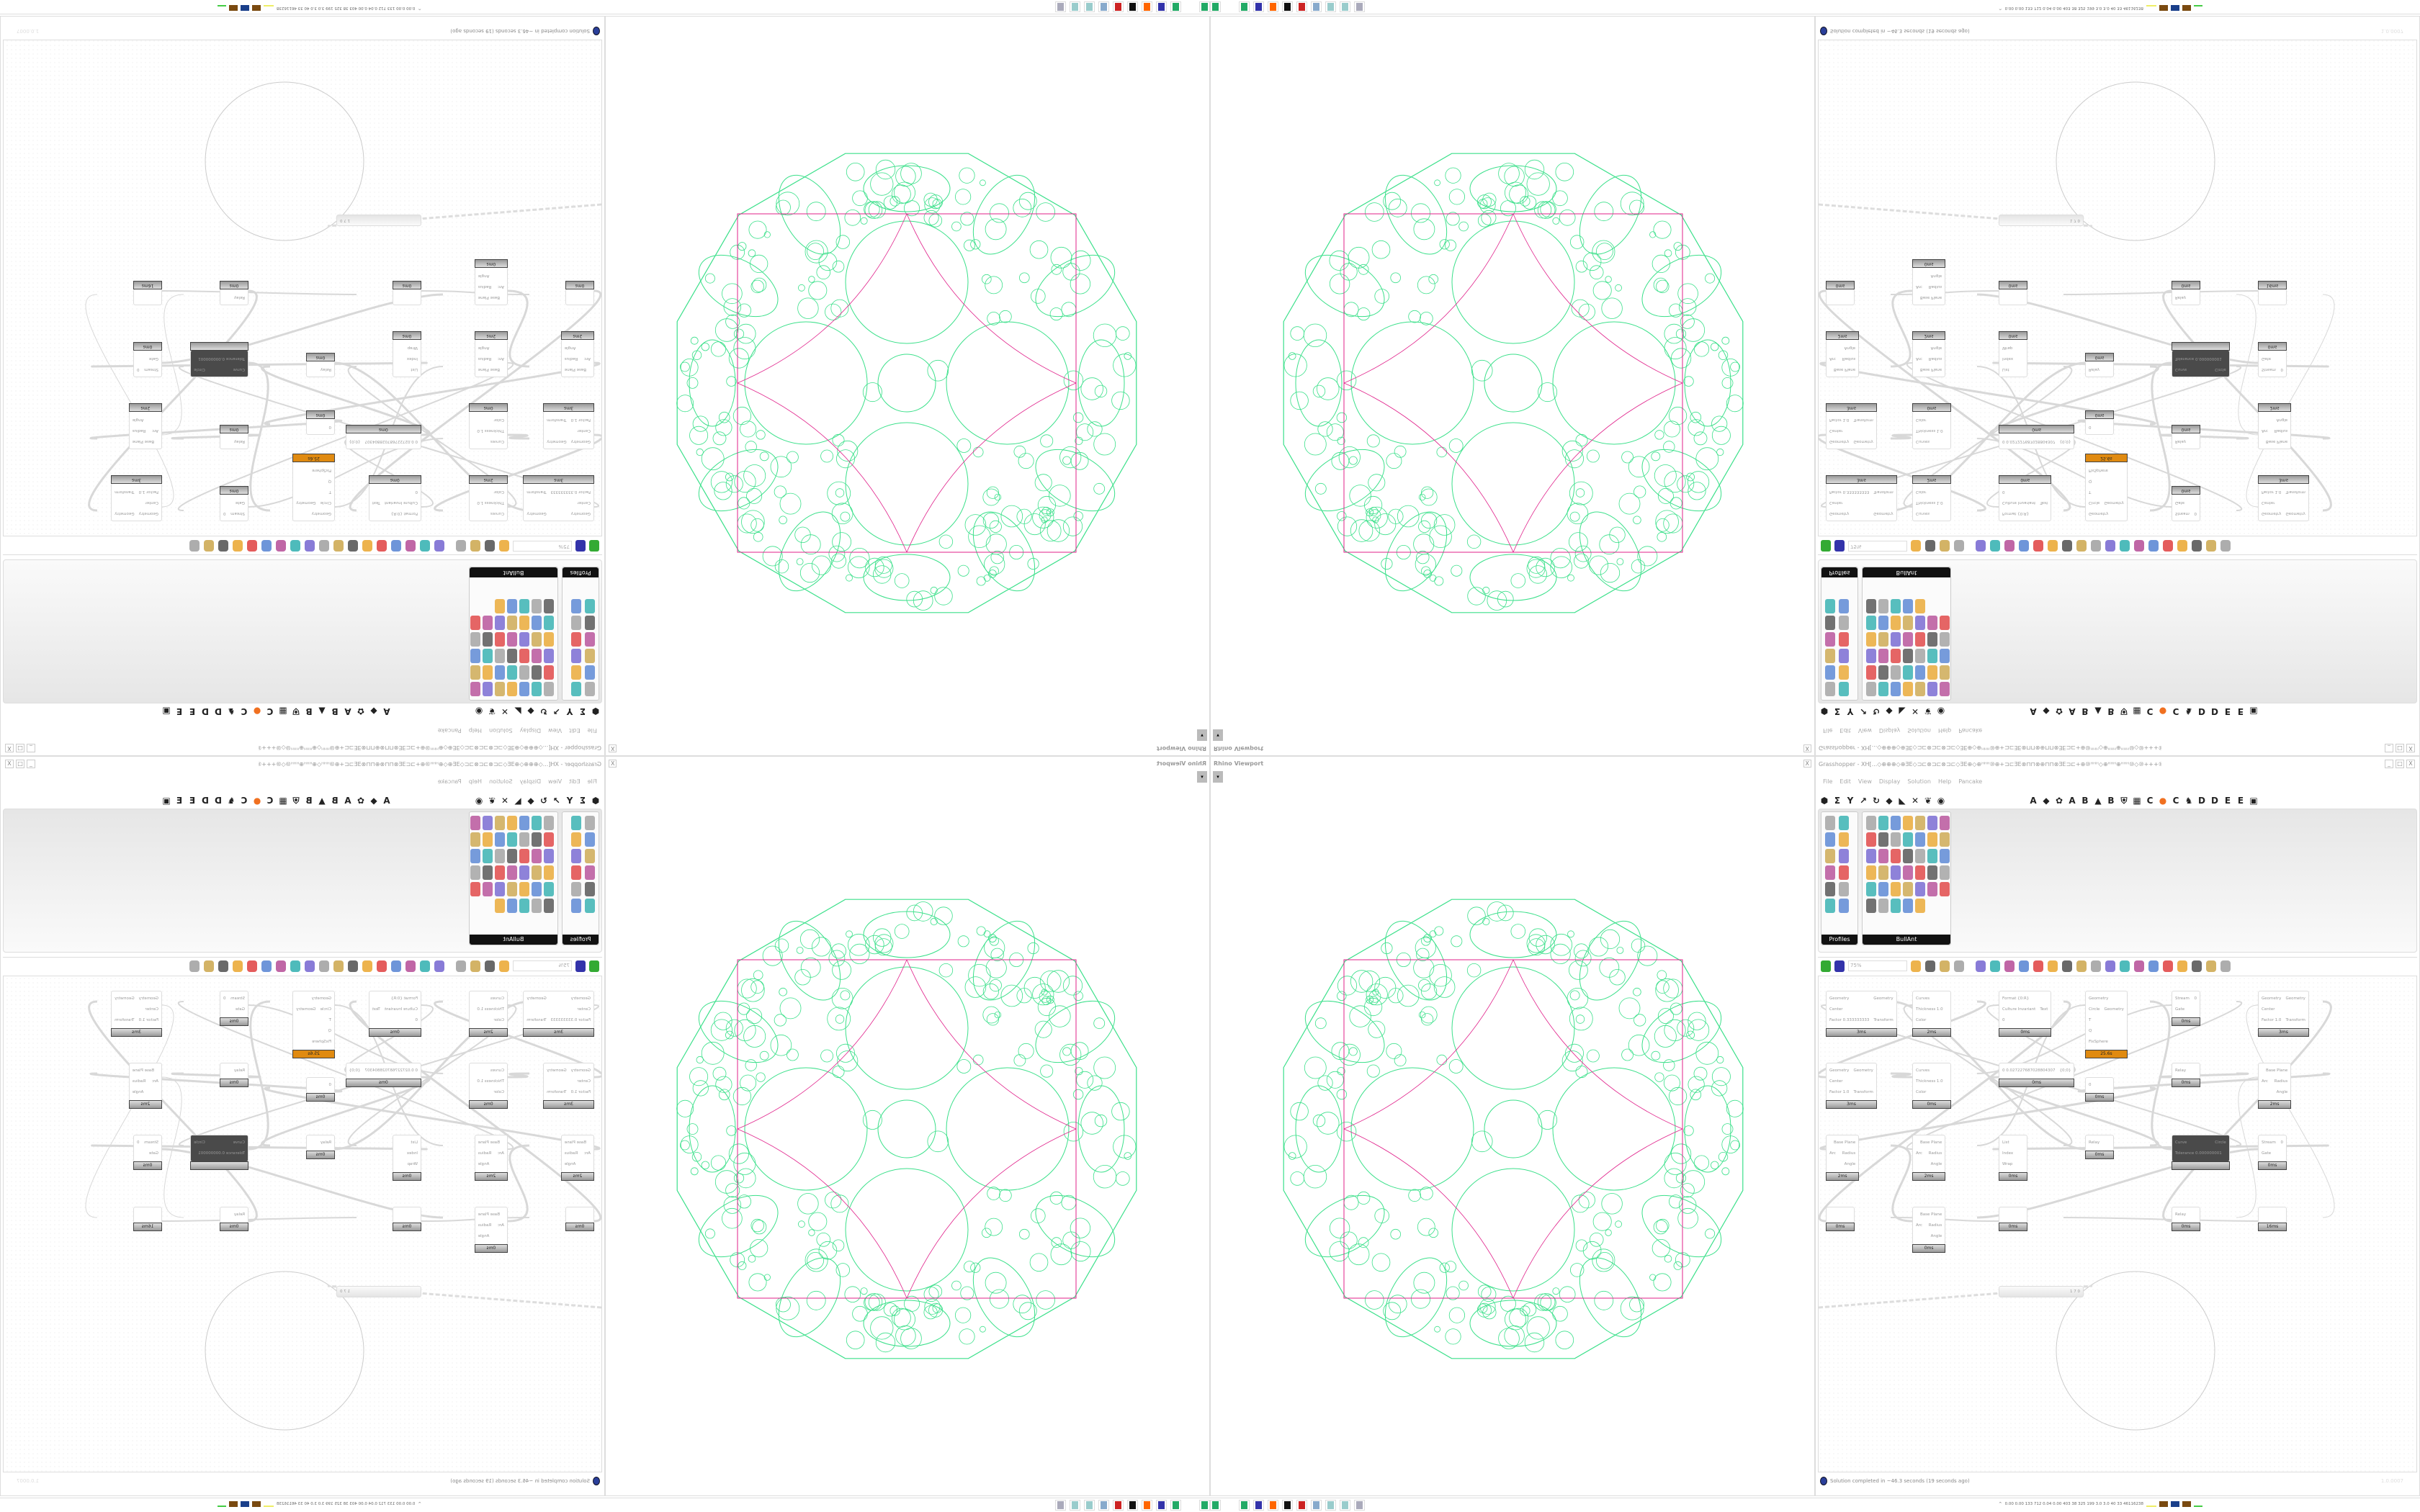  Describe the element at coordinates (232, 801) in the screenshot. I see `component-tab-icon: ♞` at that location.